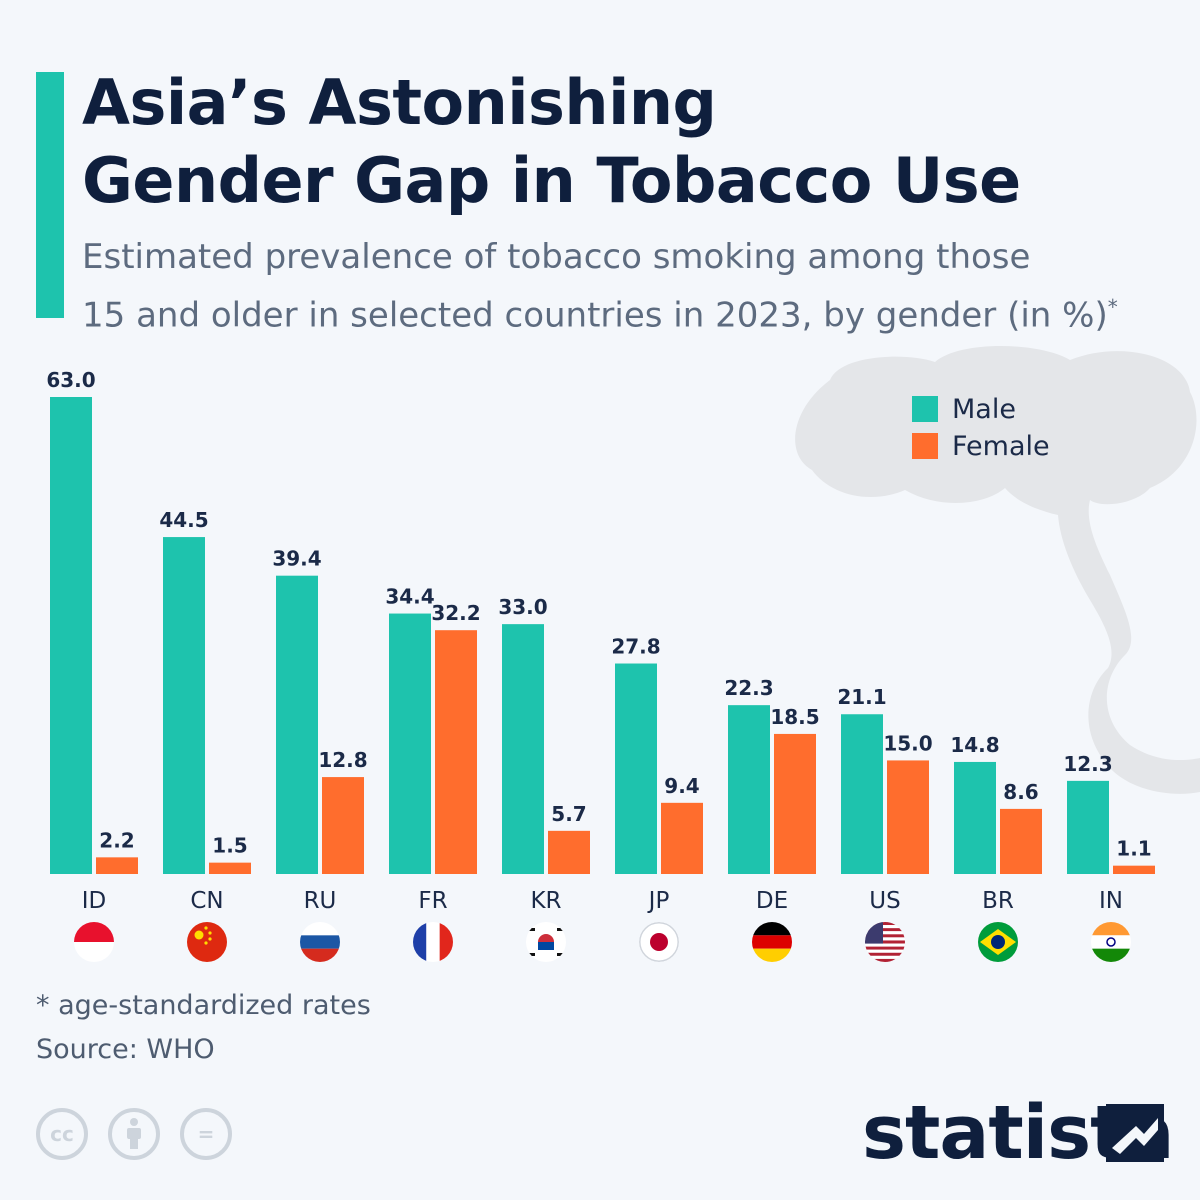 This screenshot has height=1200, width=1200. I want to click on smoke-cloud, so click(997, 570).